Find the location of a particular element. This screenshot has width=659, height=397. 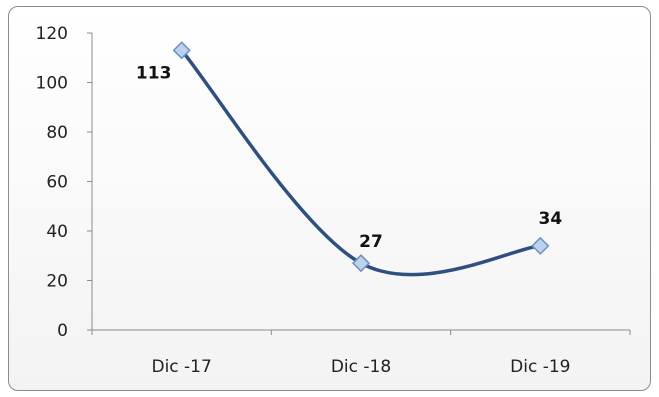

data-label: 34 is located at coordinates (550, 219).